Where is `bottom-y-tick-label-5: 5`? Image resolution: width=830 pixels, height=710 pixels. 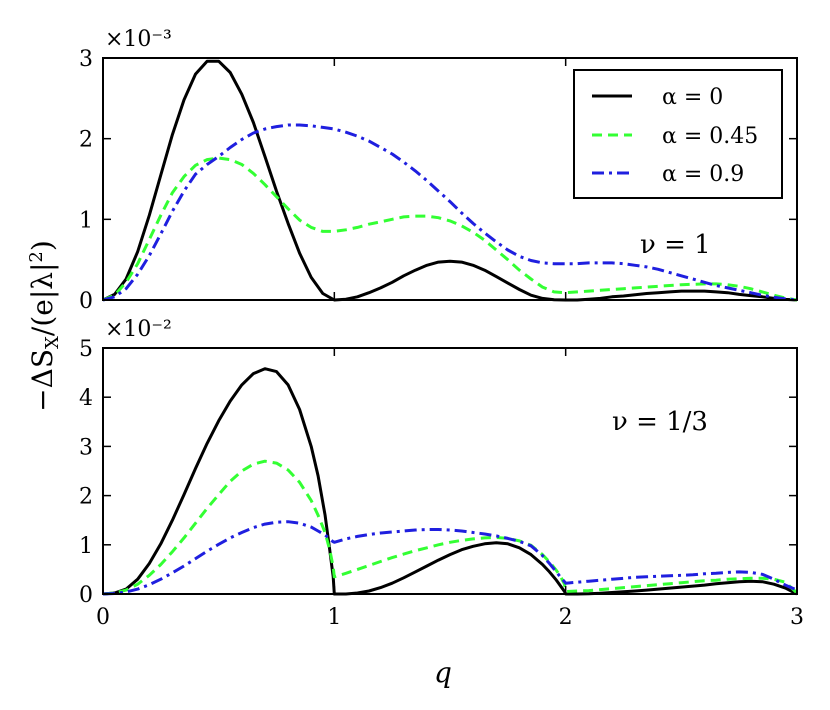
bottom-y-tick-label-5: 5 is located at coordinates (86, 349).